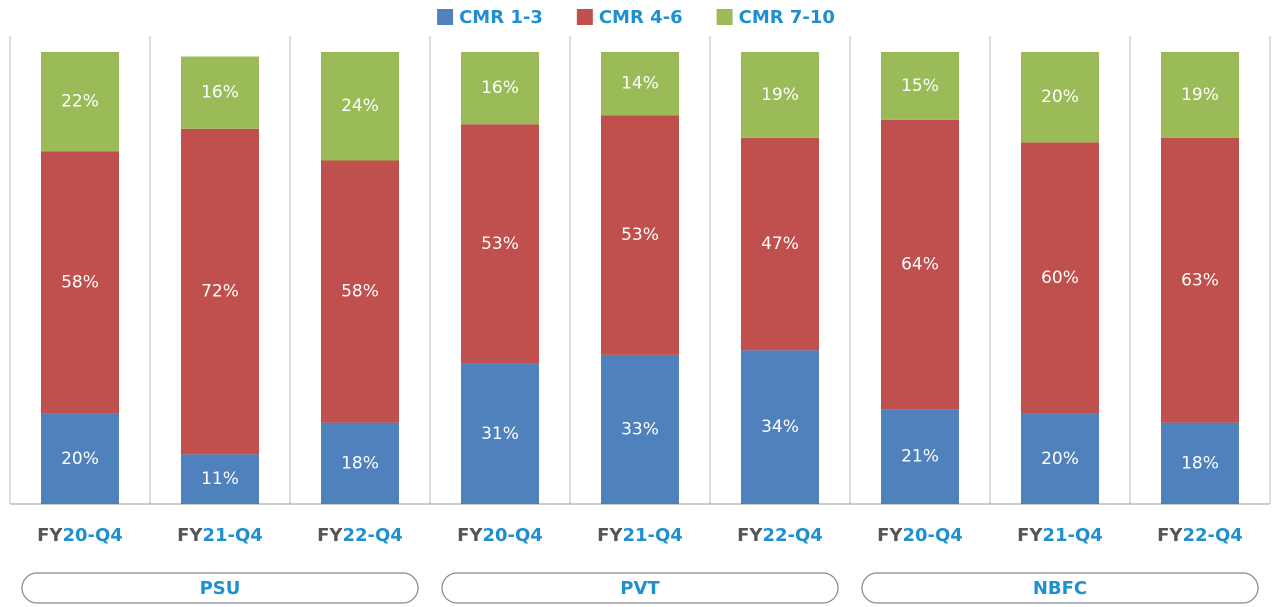 Image resolution: width=1272 pixels, height=607 pixels. I want to click on value-label: 64%, so click(920, 264).